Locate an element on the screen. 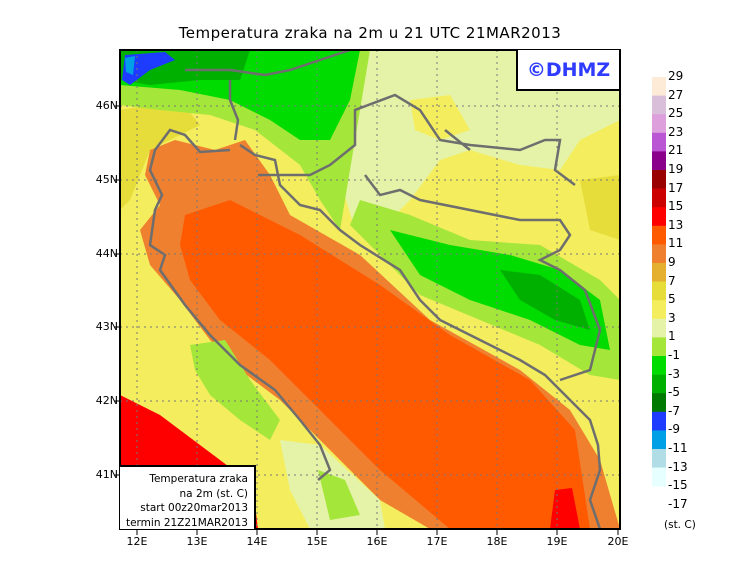 The image size is (740, 582). lat-label: 44N is located at coordinates (106, 253).